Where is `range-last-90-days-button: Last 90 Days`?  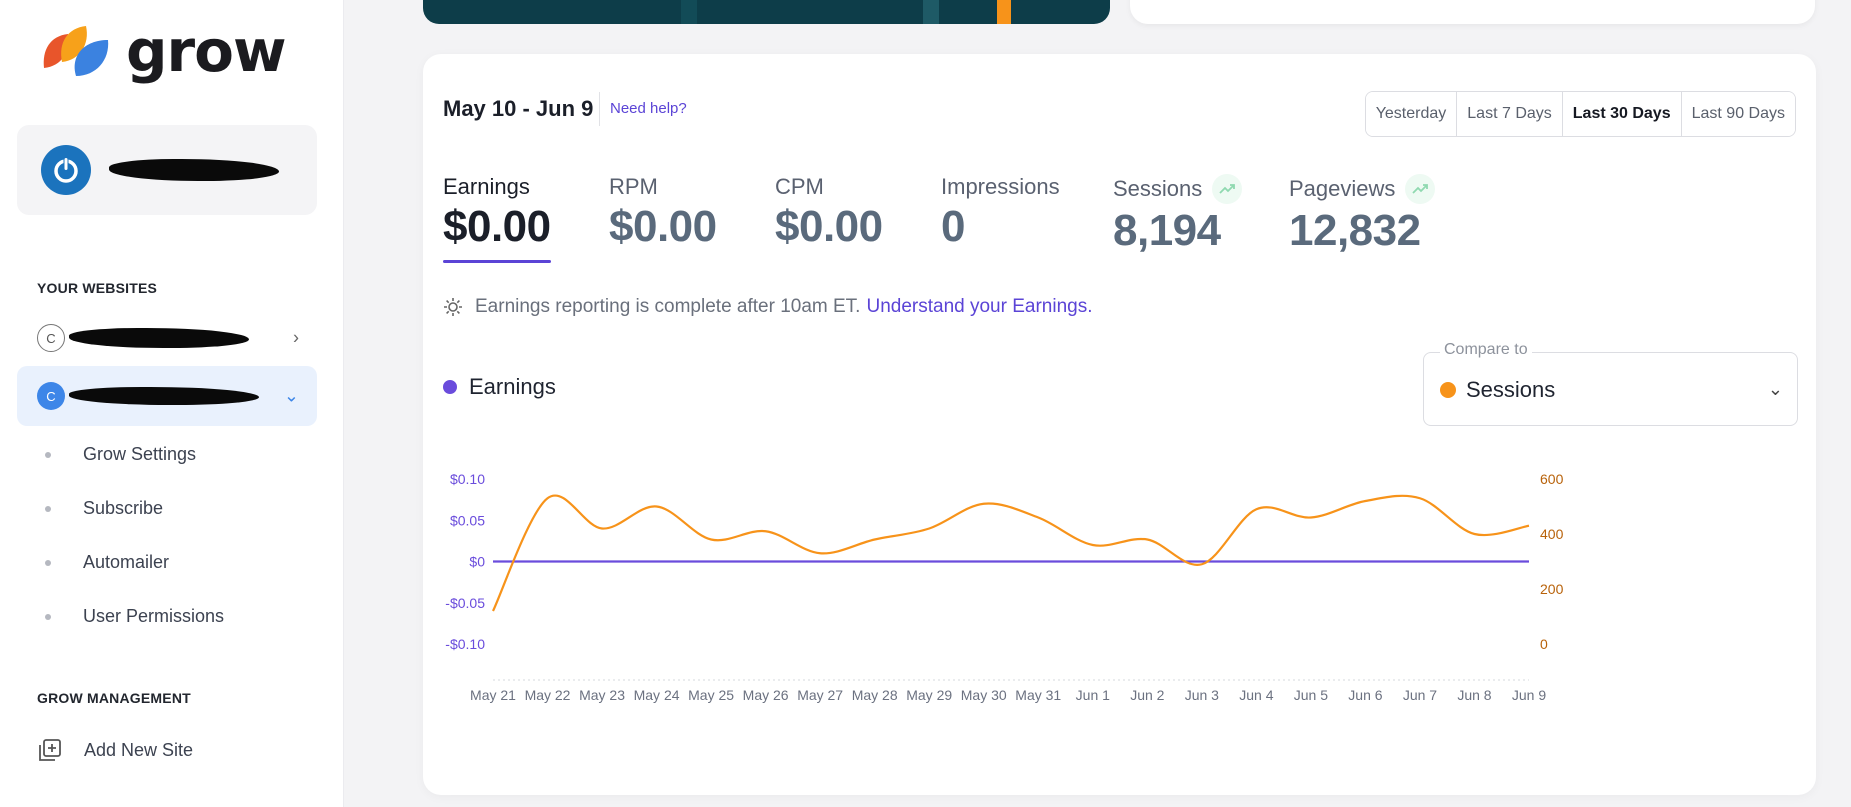 range-last-90-days-button: Last 90 Days is located at coordinates (1738, 114).